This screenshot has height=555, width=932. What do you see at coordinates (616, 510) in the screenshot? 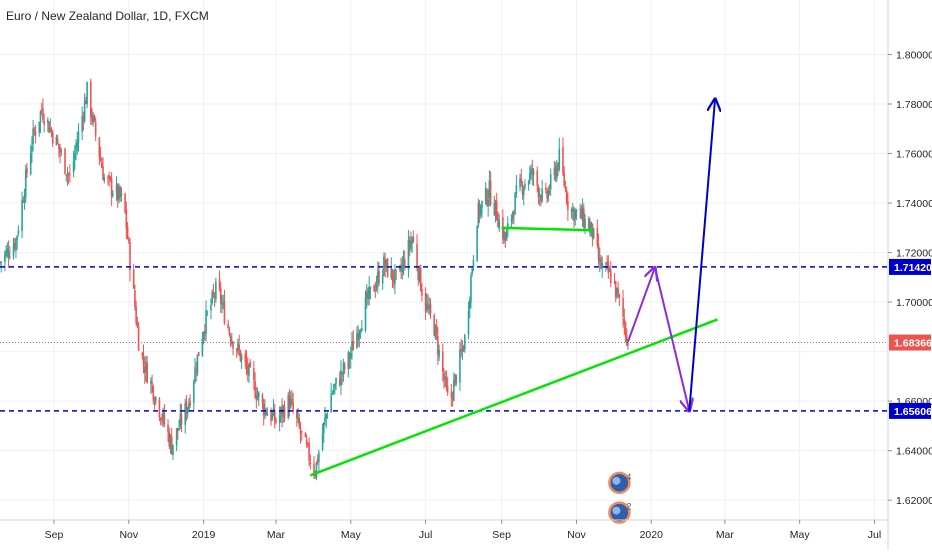
I see `event-badge-highlight` at bounding box center [616, 510].